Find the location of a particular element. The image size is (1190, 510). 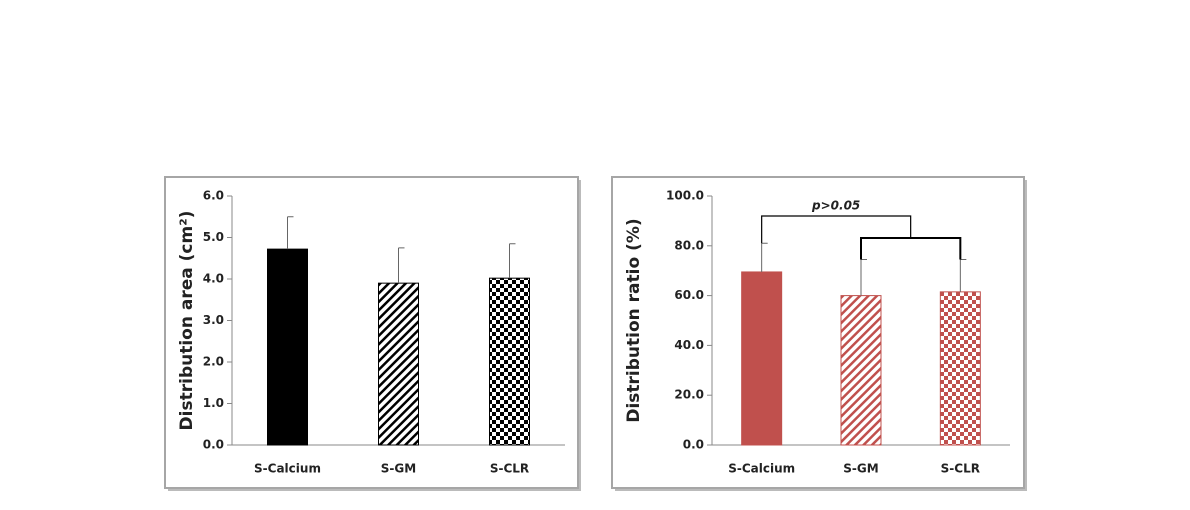

y-tick-label: 80.0 is located at coordinates (689, 245).